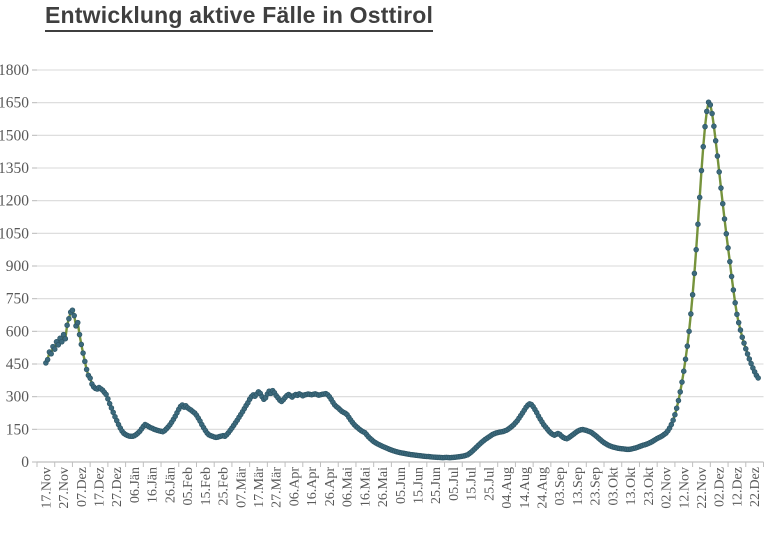  Describe the element at coordinates (472, 484) in the screenshot. I see `x-tick-label: 15.Jul` at that location.